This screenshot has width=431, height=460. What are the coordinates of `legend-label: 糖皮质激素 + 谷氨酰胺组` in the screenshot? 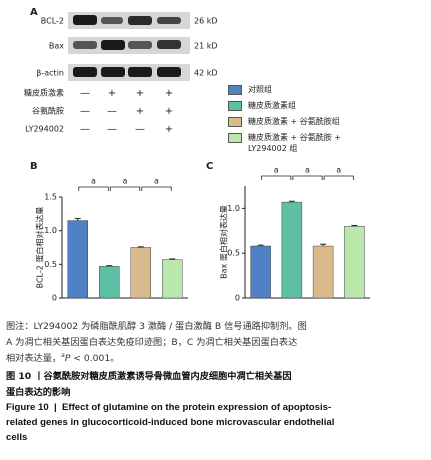 It's located at (294, 121).